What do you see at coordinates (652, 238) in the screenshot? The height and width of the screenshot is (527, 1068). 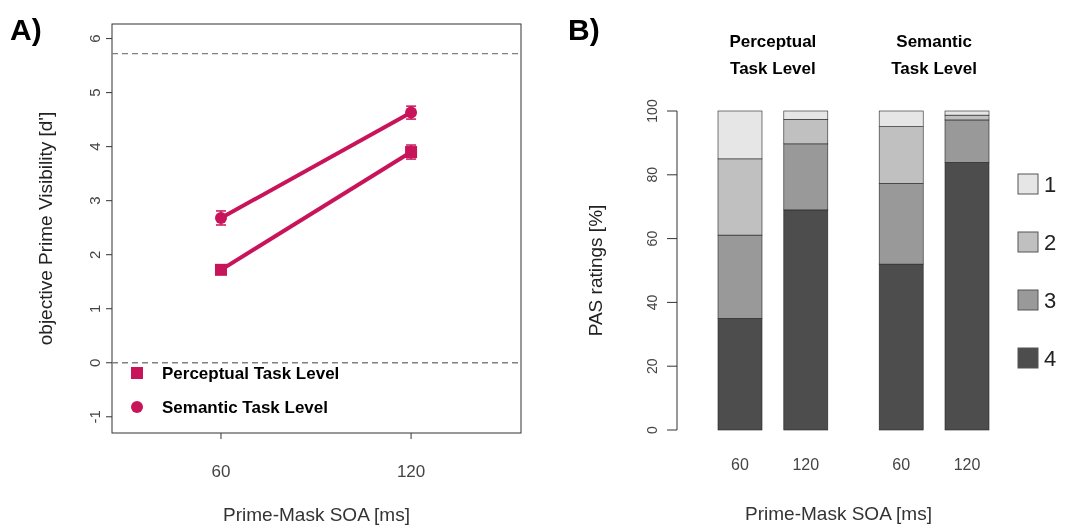 I see `y-tick-label: 60` at bounding box center [652, 238].